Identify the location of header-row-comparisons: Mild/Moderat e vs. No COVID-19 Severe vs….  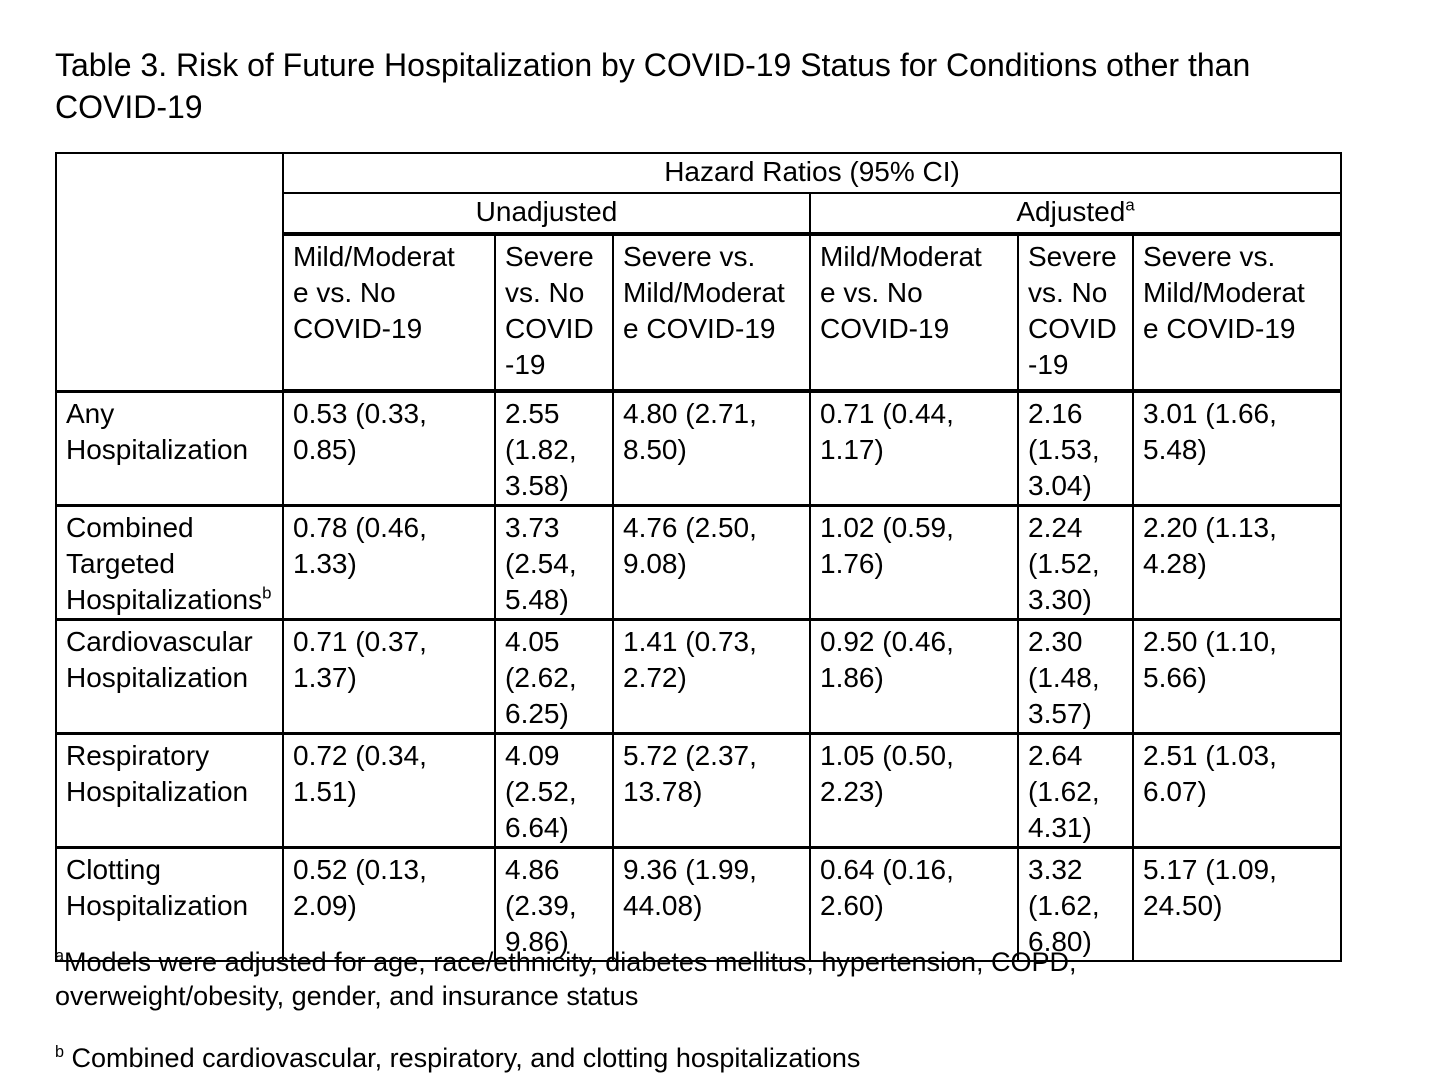
(699, 313).